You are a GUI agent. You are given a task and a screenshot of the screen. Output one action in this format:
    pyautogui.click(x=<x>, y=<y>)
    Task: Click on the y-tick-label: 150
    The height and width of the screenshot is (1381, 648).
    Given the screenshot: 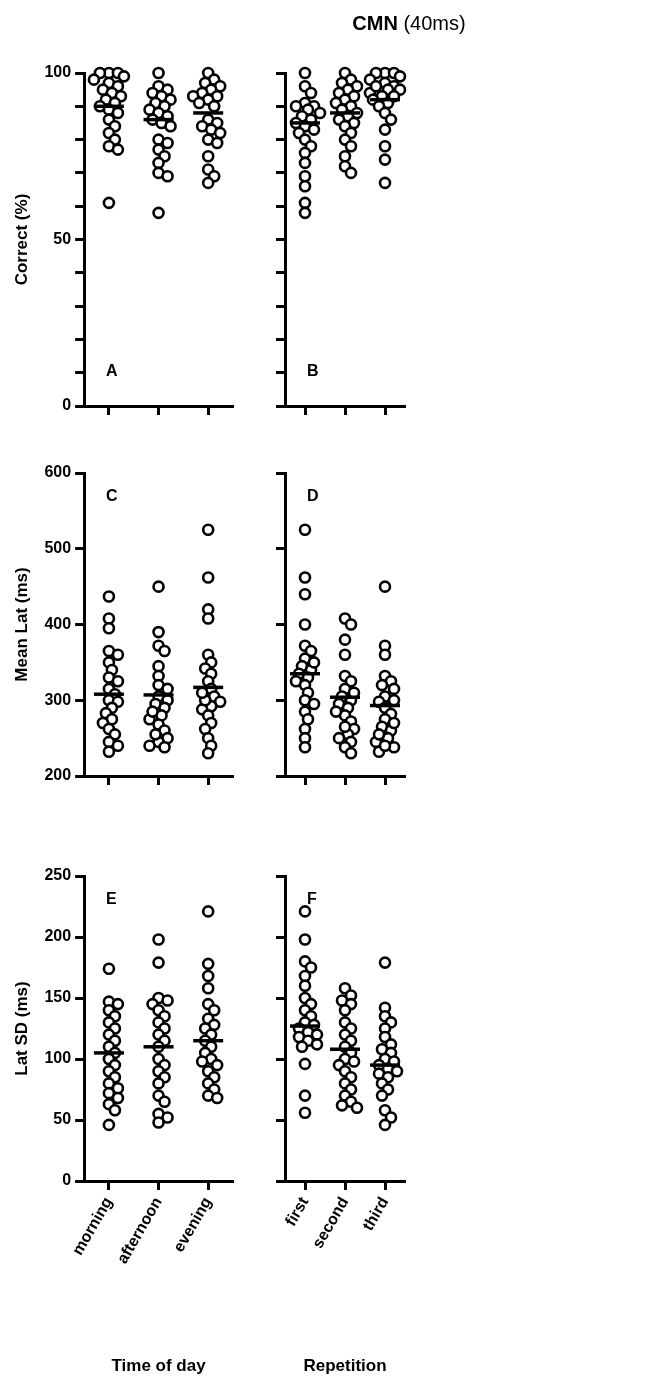 What is the action you would take?
    pyautogui.click(x=58, y=997)
    